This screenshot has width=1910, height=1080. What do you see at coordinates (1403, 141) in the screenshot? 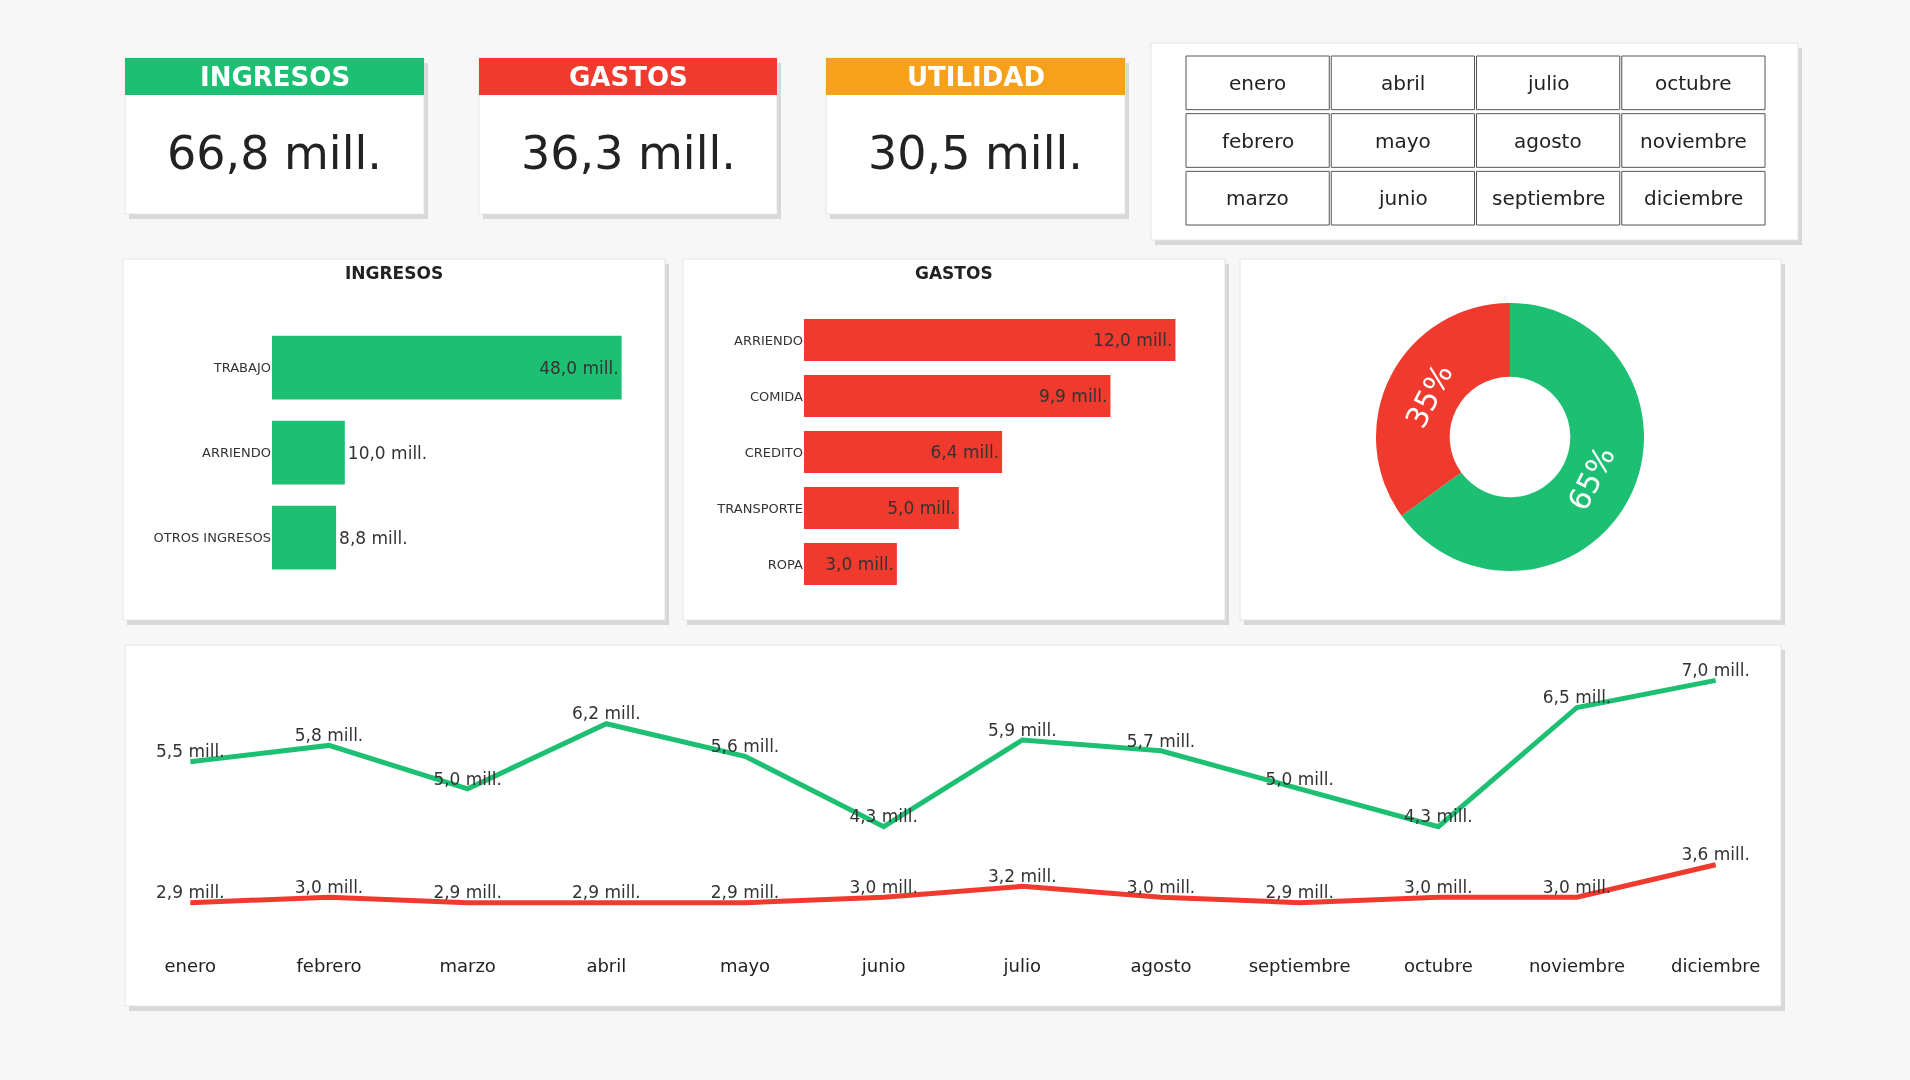
I see `text: mayo` at bounding box center [1403, 141].